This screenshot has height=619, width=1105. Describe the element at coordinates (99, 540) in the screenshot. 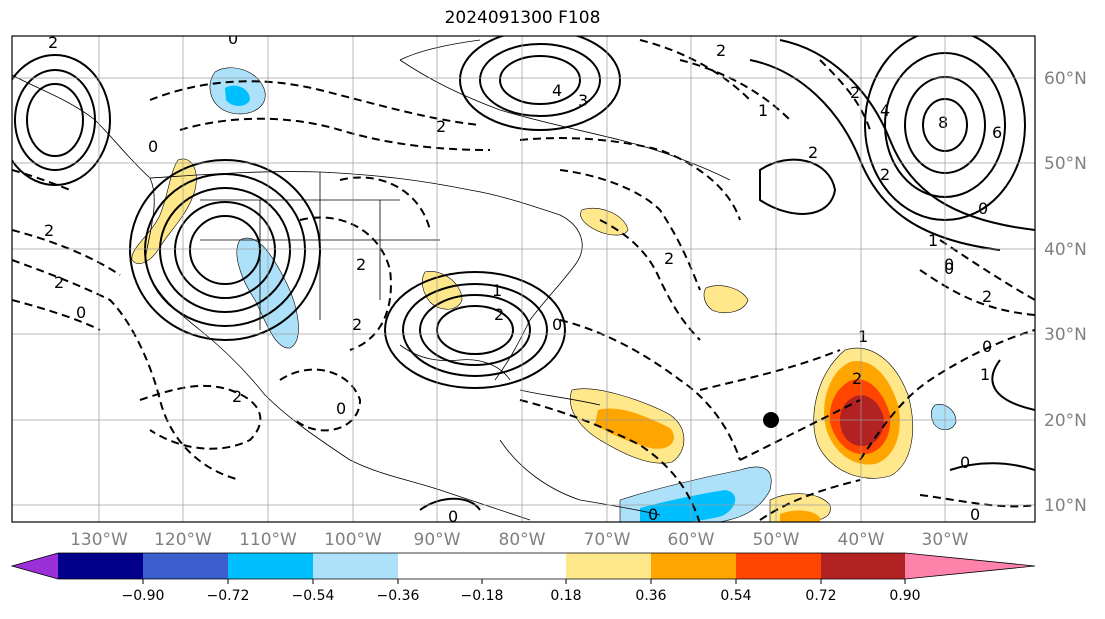

I see `lon-label: 130°W` at that location.